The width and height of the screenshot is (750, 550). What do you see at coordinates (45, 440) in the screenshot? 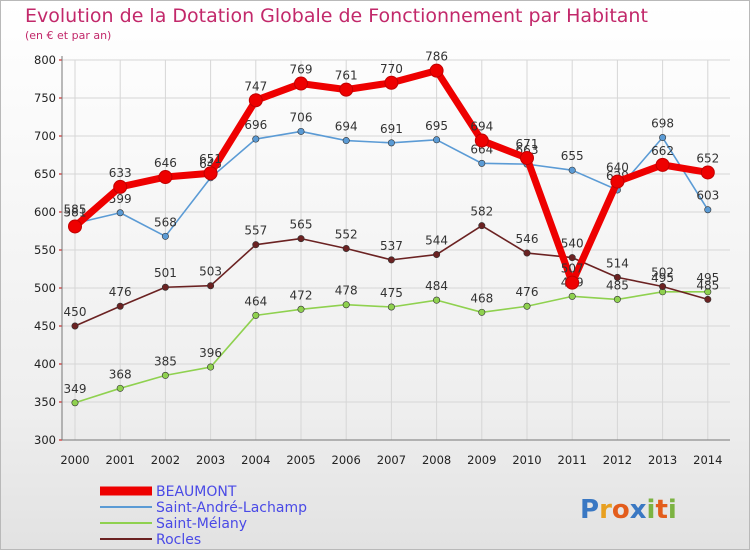
I see `y-tick-label: 300` at bounding box center [45, 440].